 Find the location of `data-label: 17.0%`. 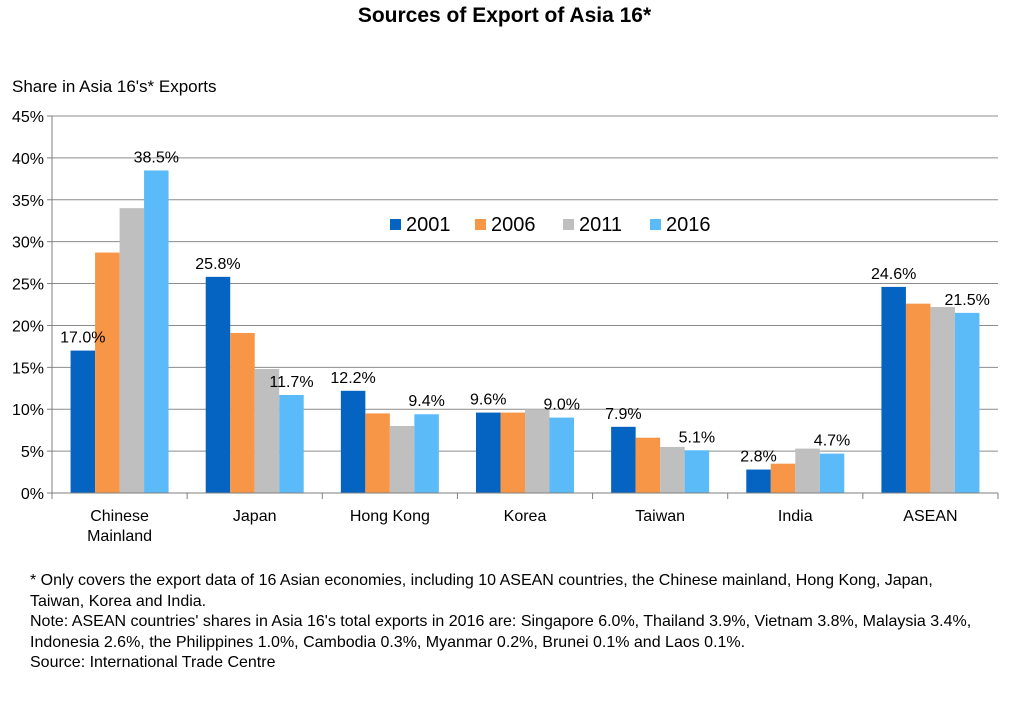

data-label: 17.0% is located at coordinates (82, 338).